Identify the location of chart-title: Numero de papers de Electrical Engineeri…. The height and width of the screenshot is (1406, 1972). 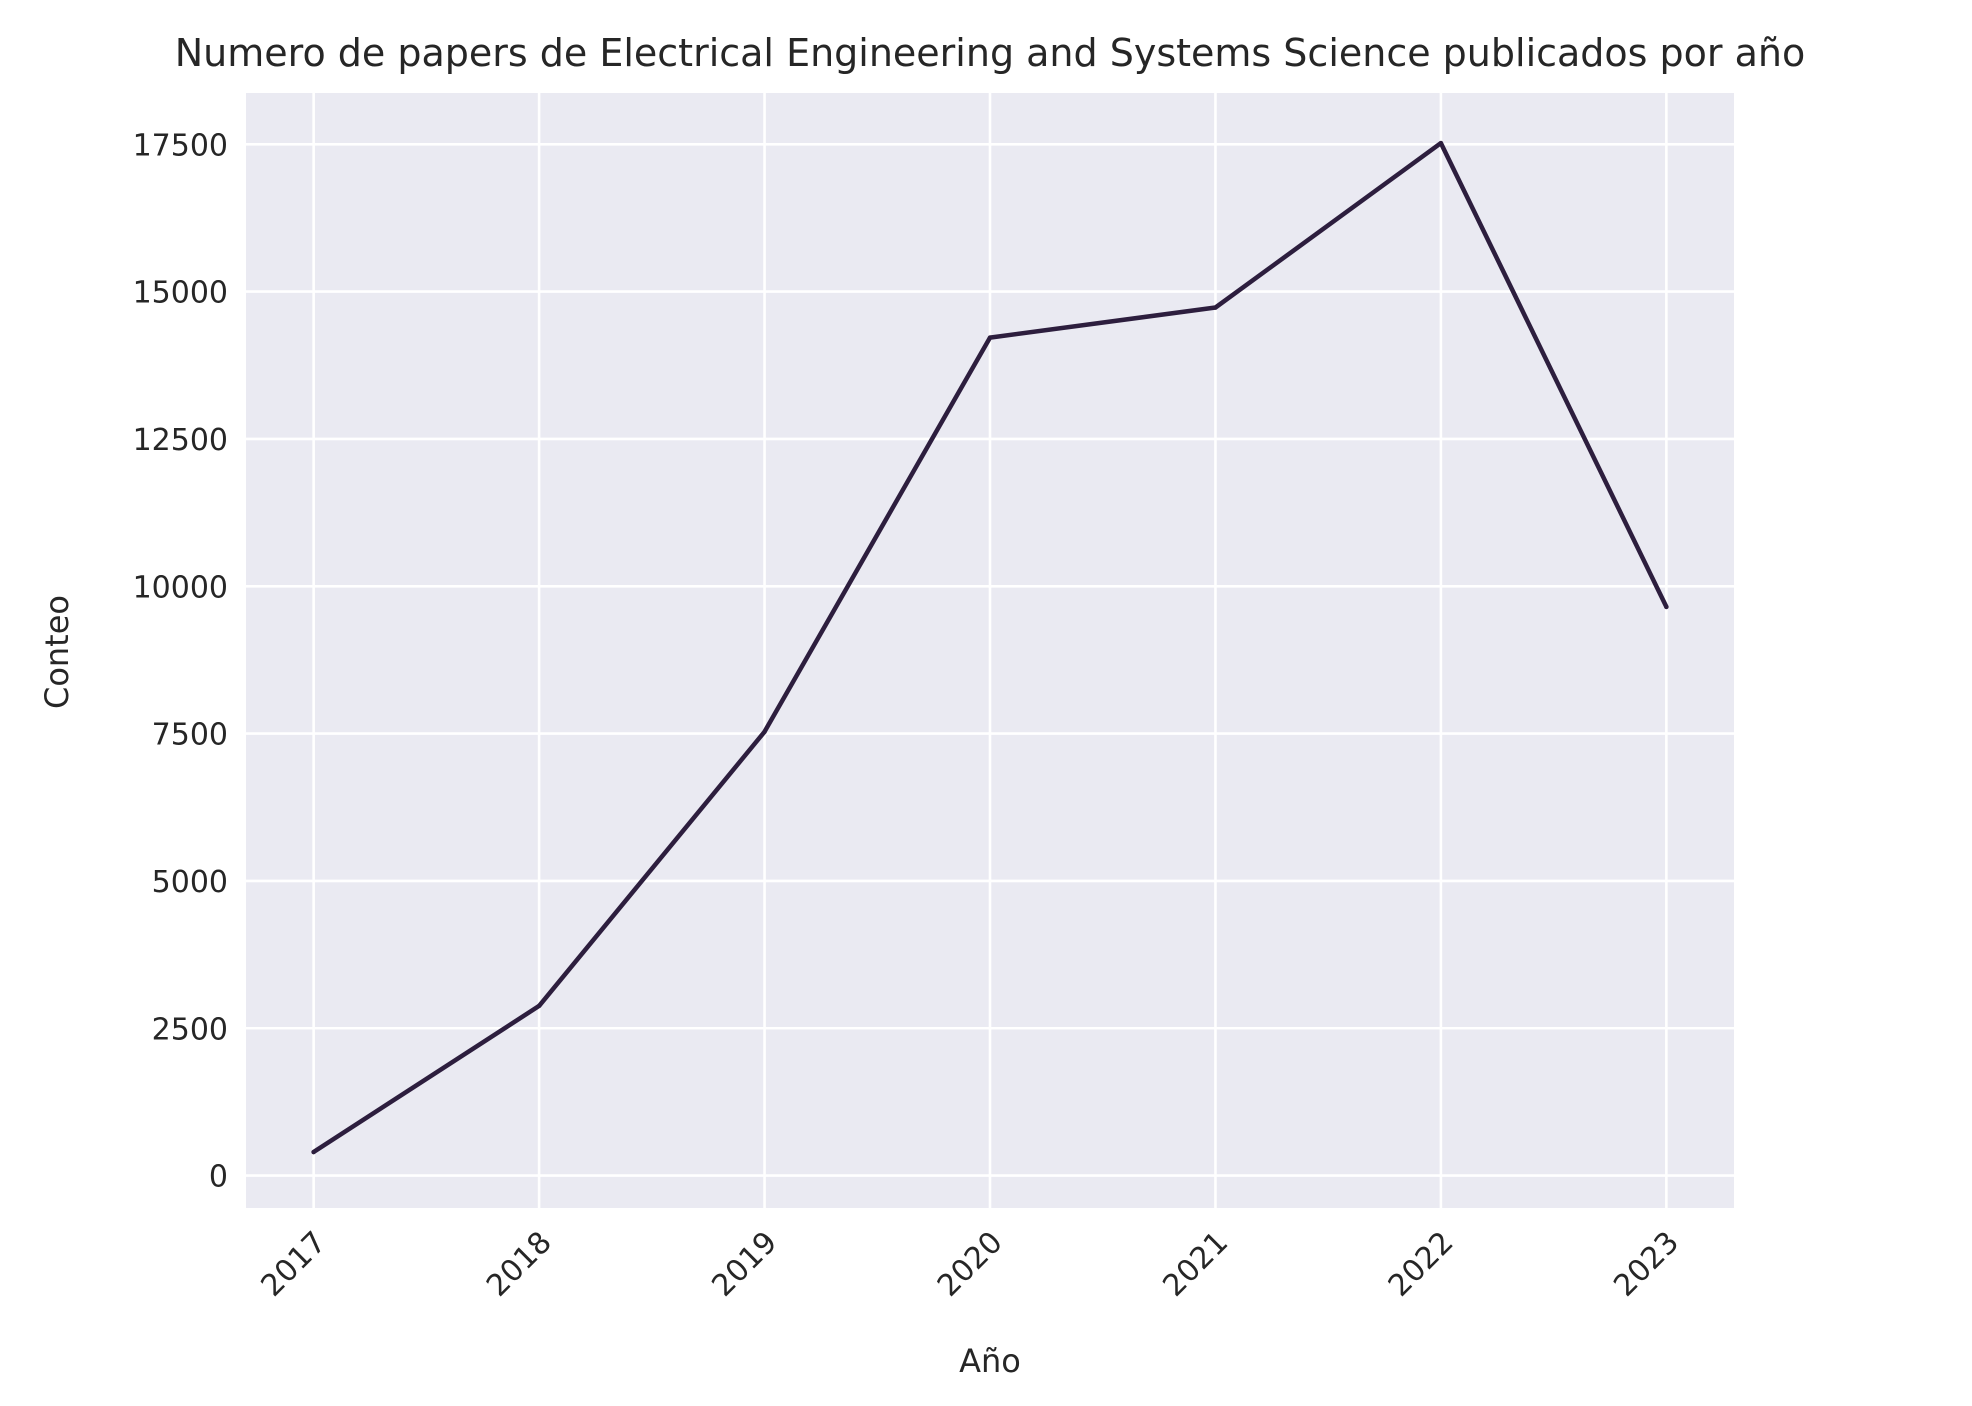
(990, 53).